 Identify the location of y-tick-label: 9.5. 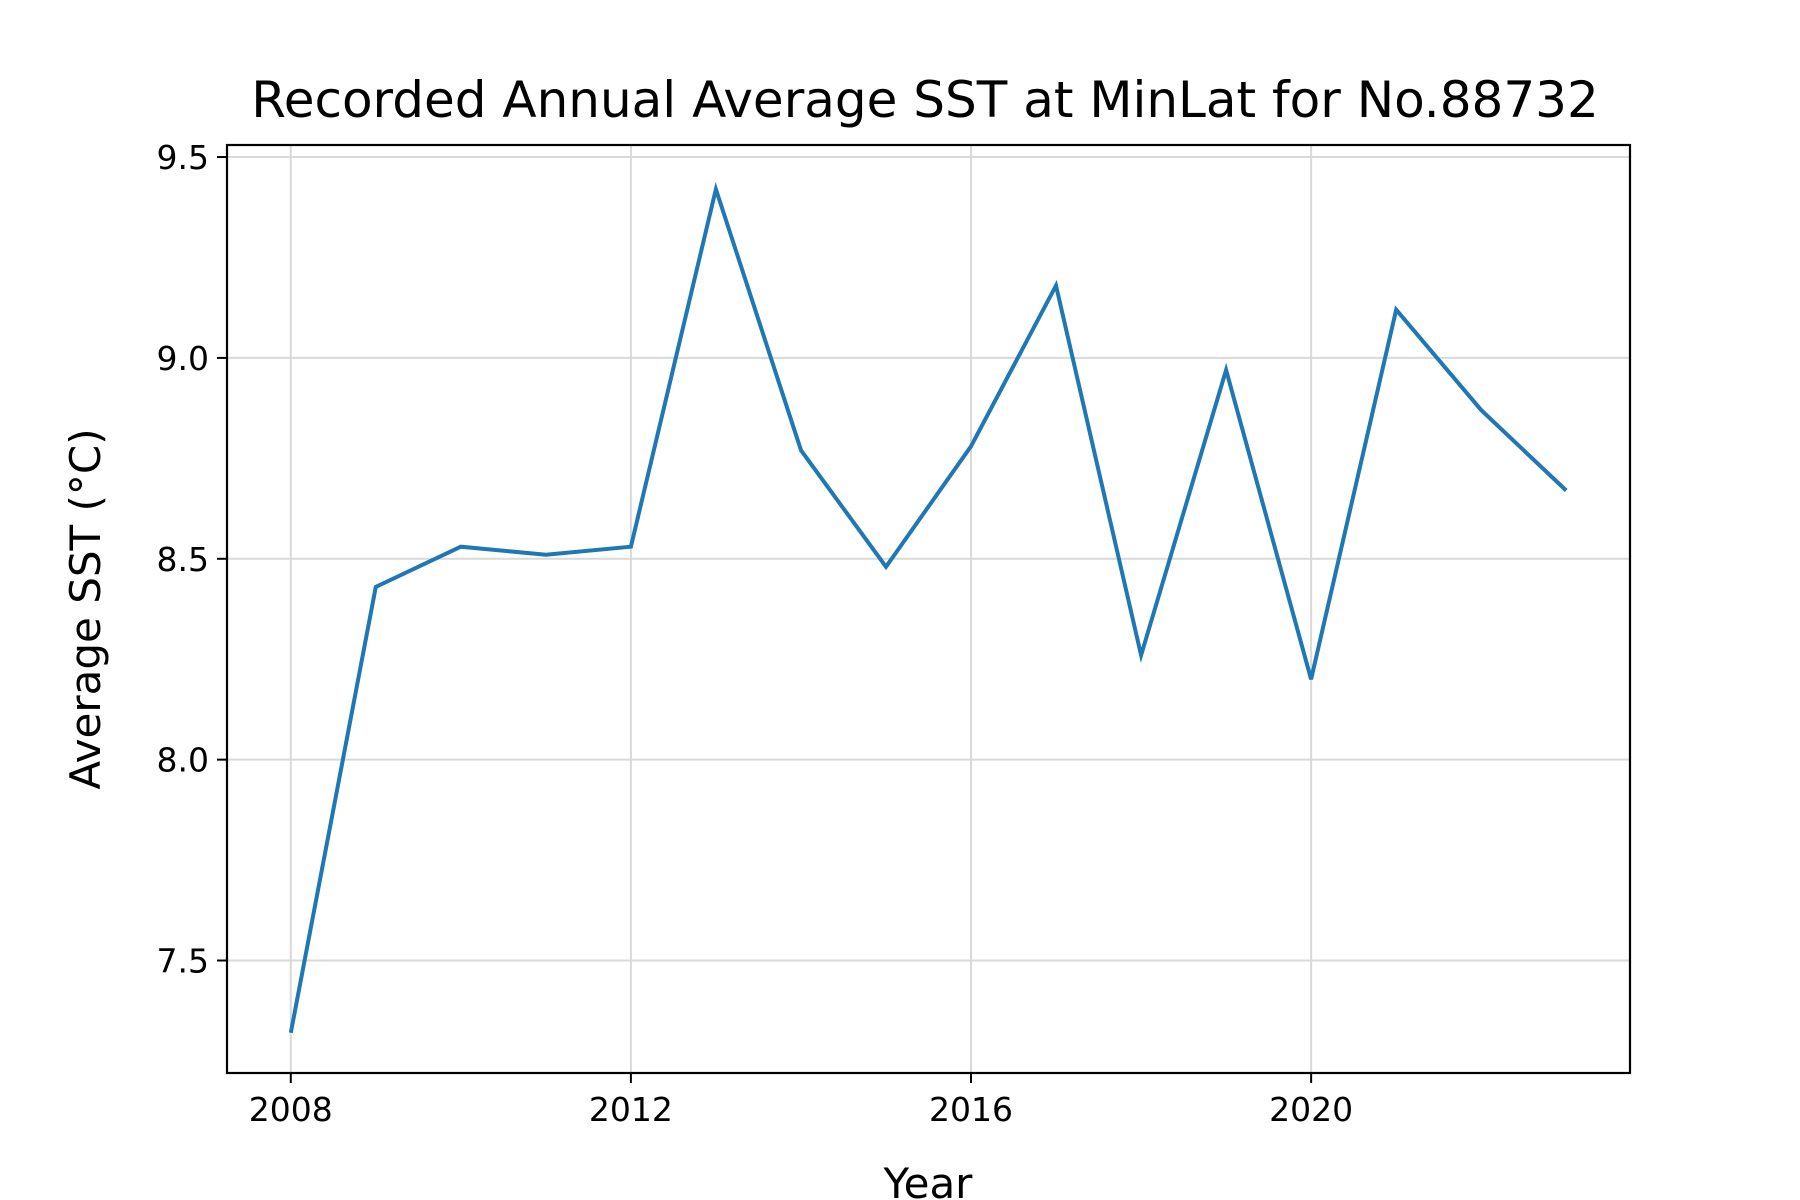
(183, 157).